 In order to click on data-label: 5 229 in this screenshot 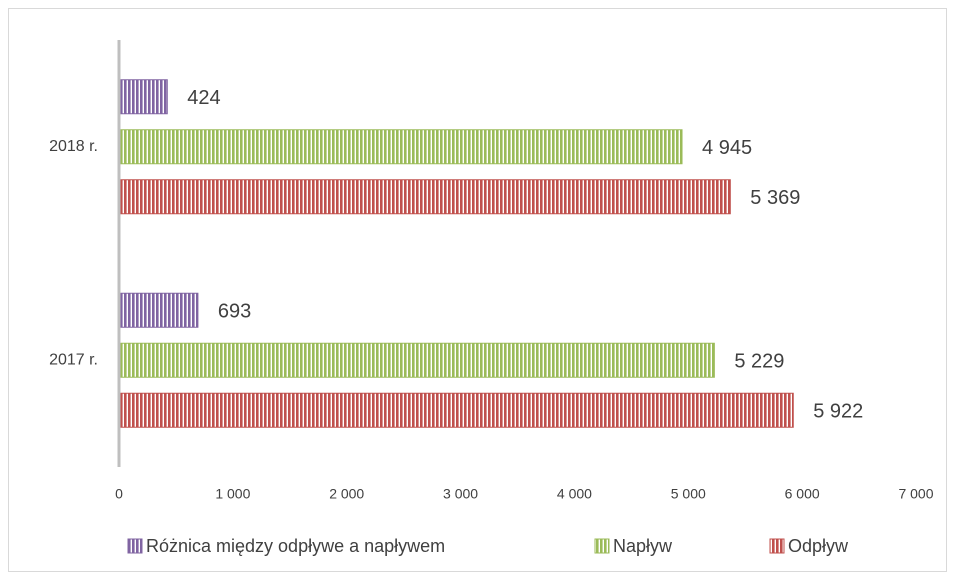, I will do `click(759, 362)`.